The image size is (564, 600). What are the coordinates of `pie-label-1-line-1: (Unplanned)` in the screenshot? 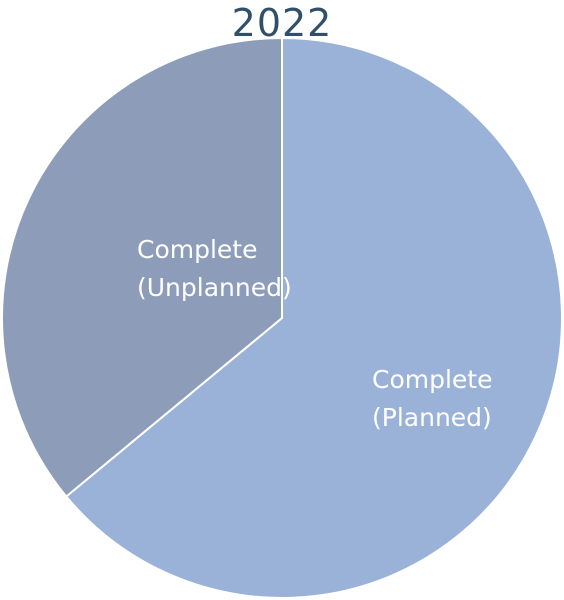 It's located at (214, 287).